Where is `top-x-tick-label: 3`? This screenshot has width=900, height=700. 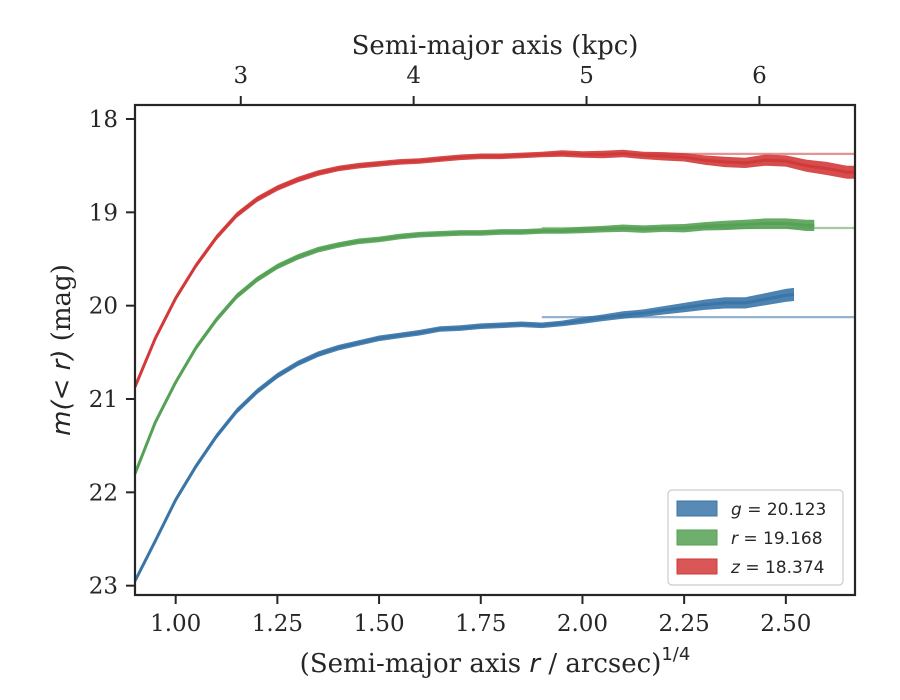
top-x-tick-label: 3 is located at coordinates (240, 76).